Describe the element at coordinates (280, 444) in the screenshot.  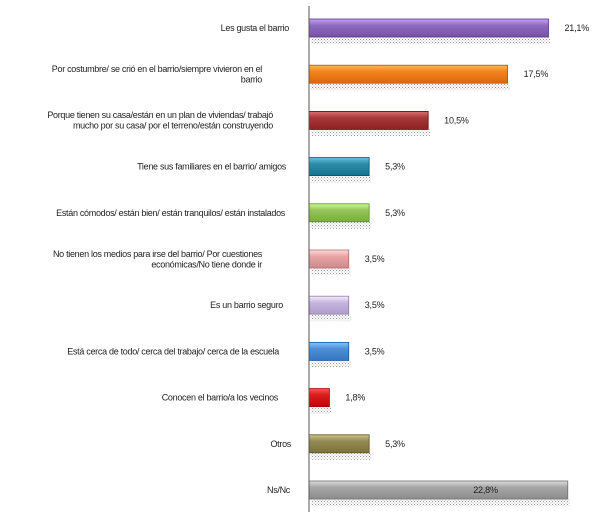
I see `category-label: Otros` at that location.